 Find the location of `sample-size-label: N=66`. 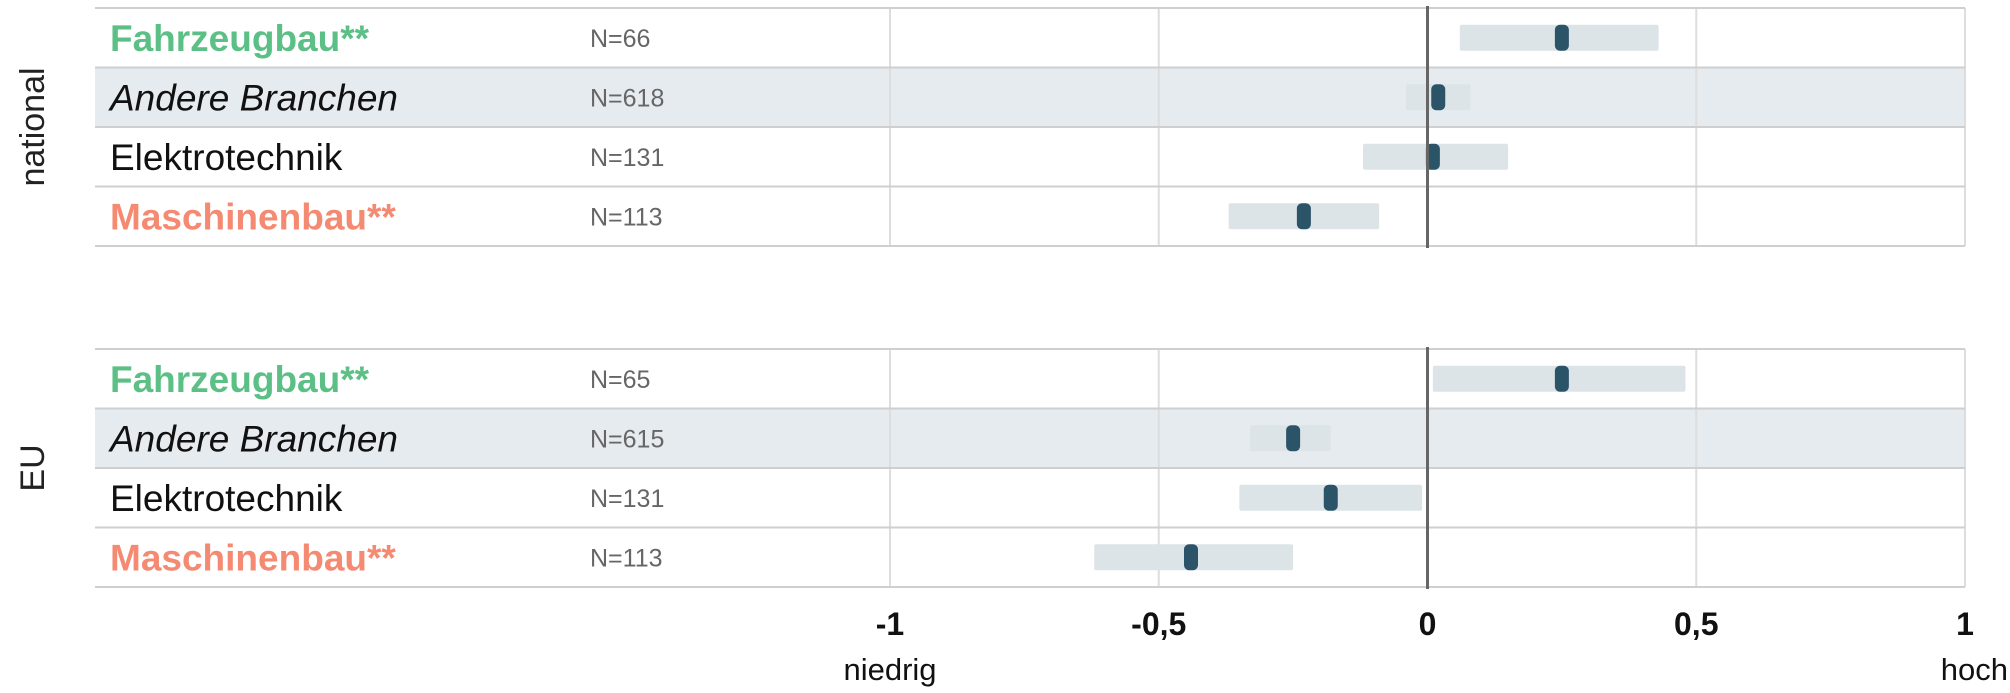

sample-size-label: N=66 is located at coordinates (620, 39).